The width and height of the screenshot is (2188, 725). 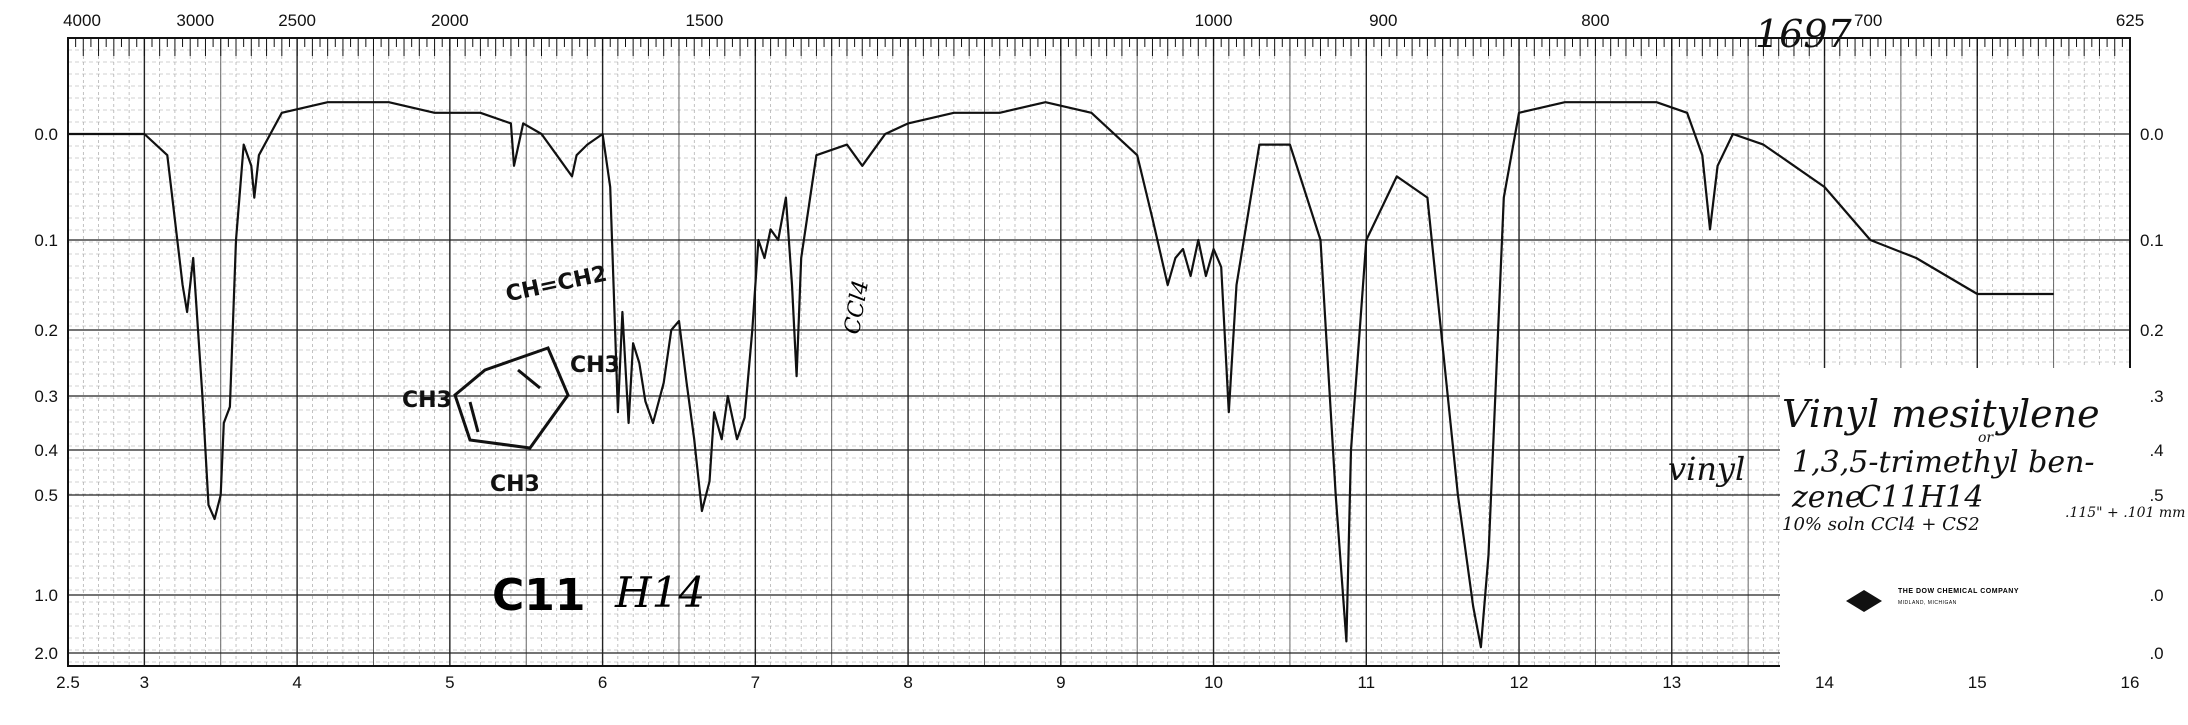 What do you see at coordinates (1977, 682) in the screenshot?
I see `x-tick-label: 15` at bounding box center [1977, 682].